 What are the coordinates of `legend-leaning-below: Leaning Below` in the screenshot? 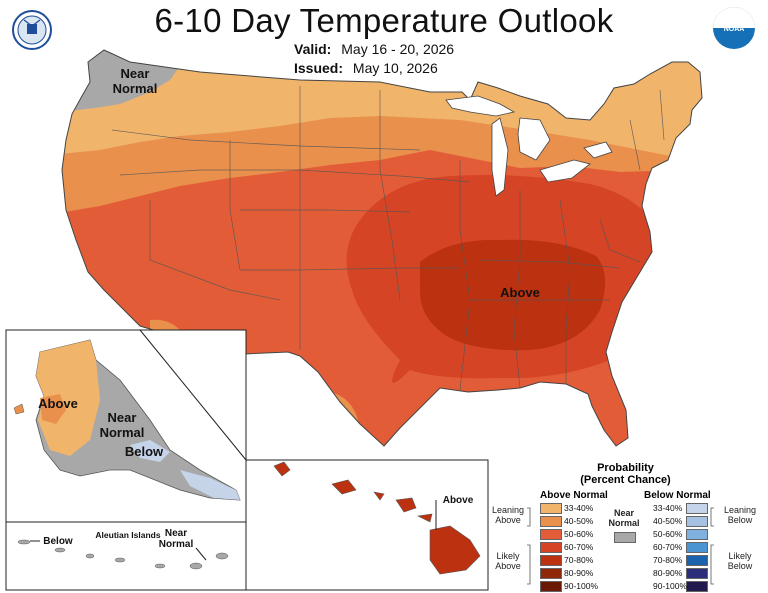 It's located at (740, 515).